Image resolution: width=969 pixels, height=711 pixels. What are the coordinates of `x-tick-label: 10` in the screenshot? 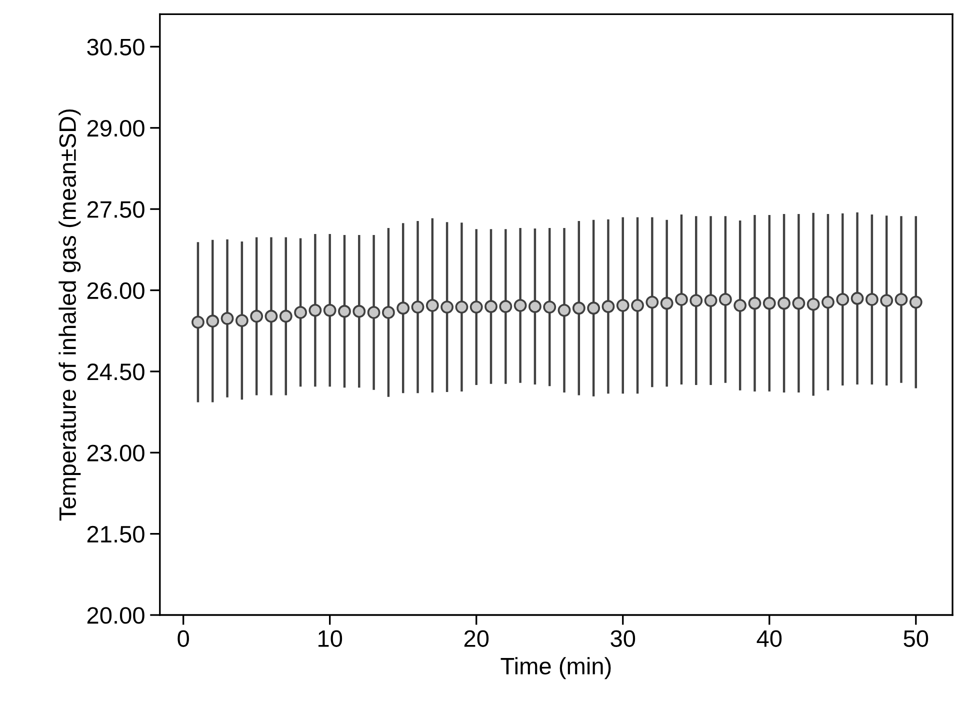 It's located at (330, 638).